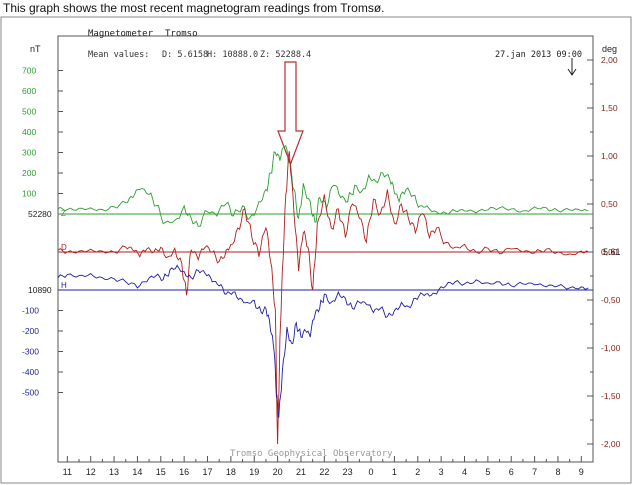  I want to click on right-tick-label: -1,00, so click(611, 348).